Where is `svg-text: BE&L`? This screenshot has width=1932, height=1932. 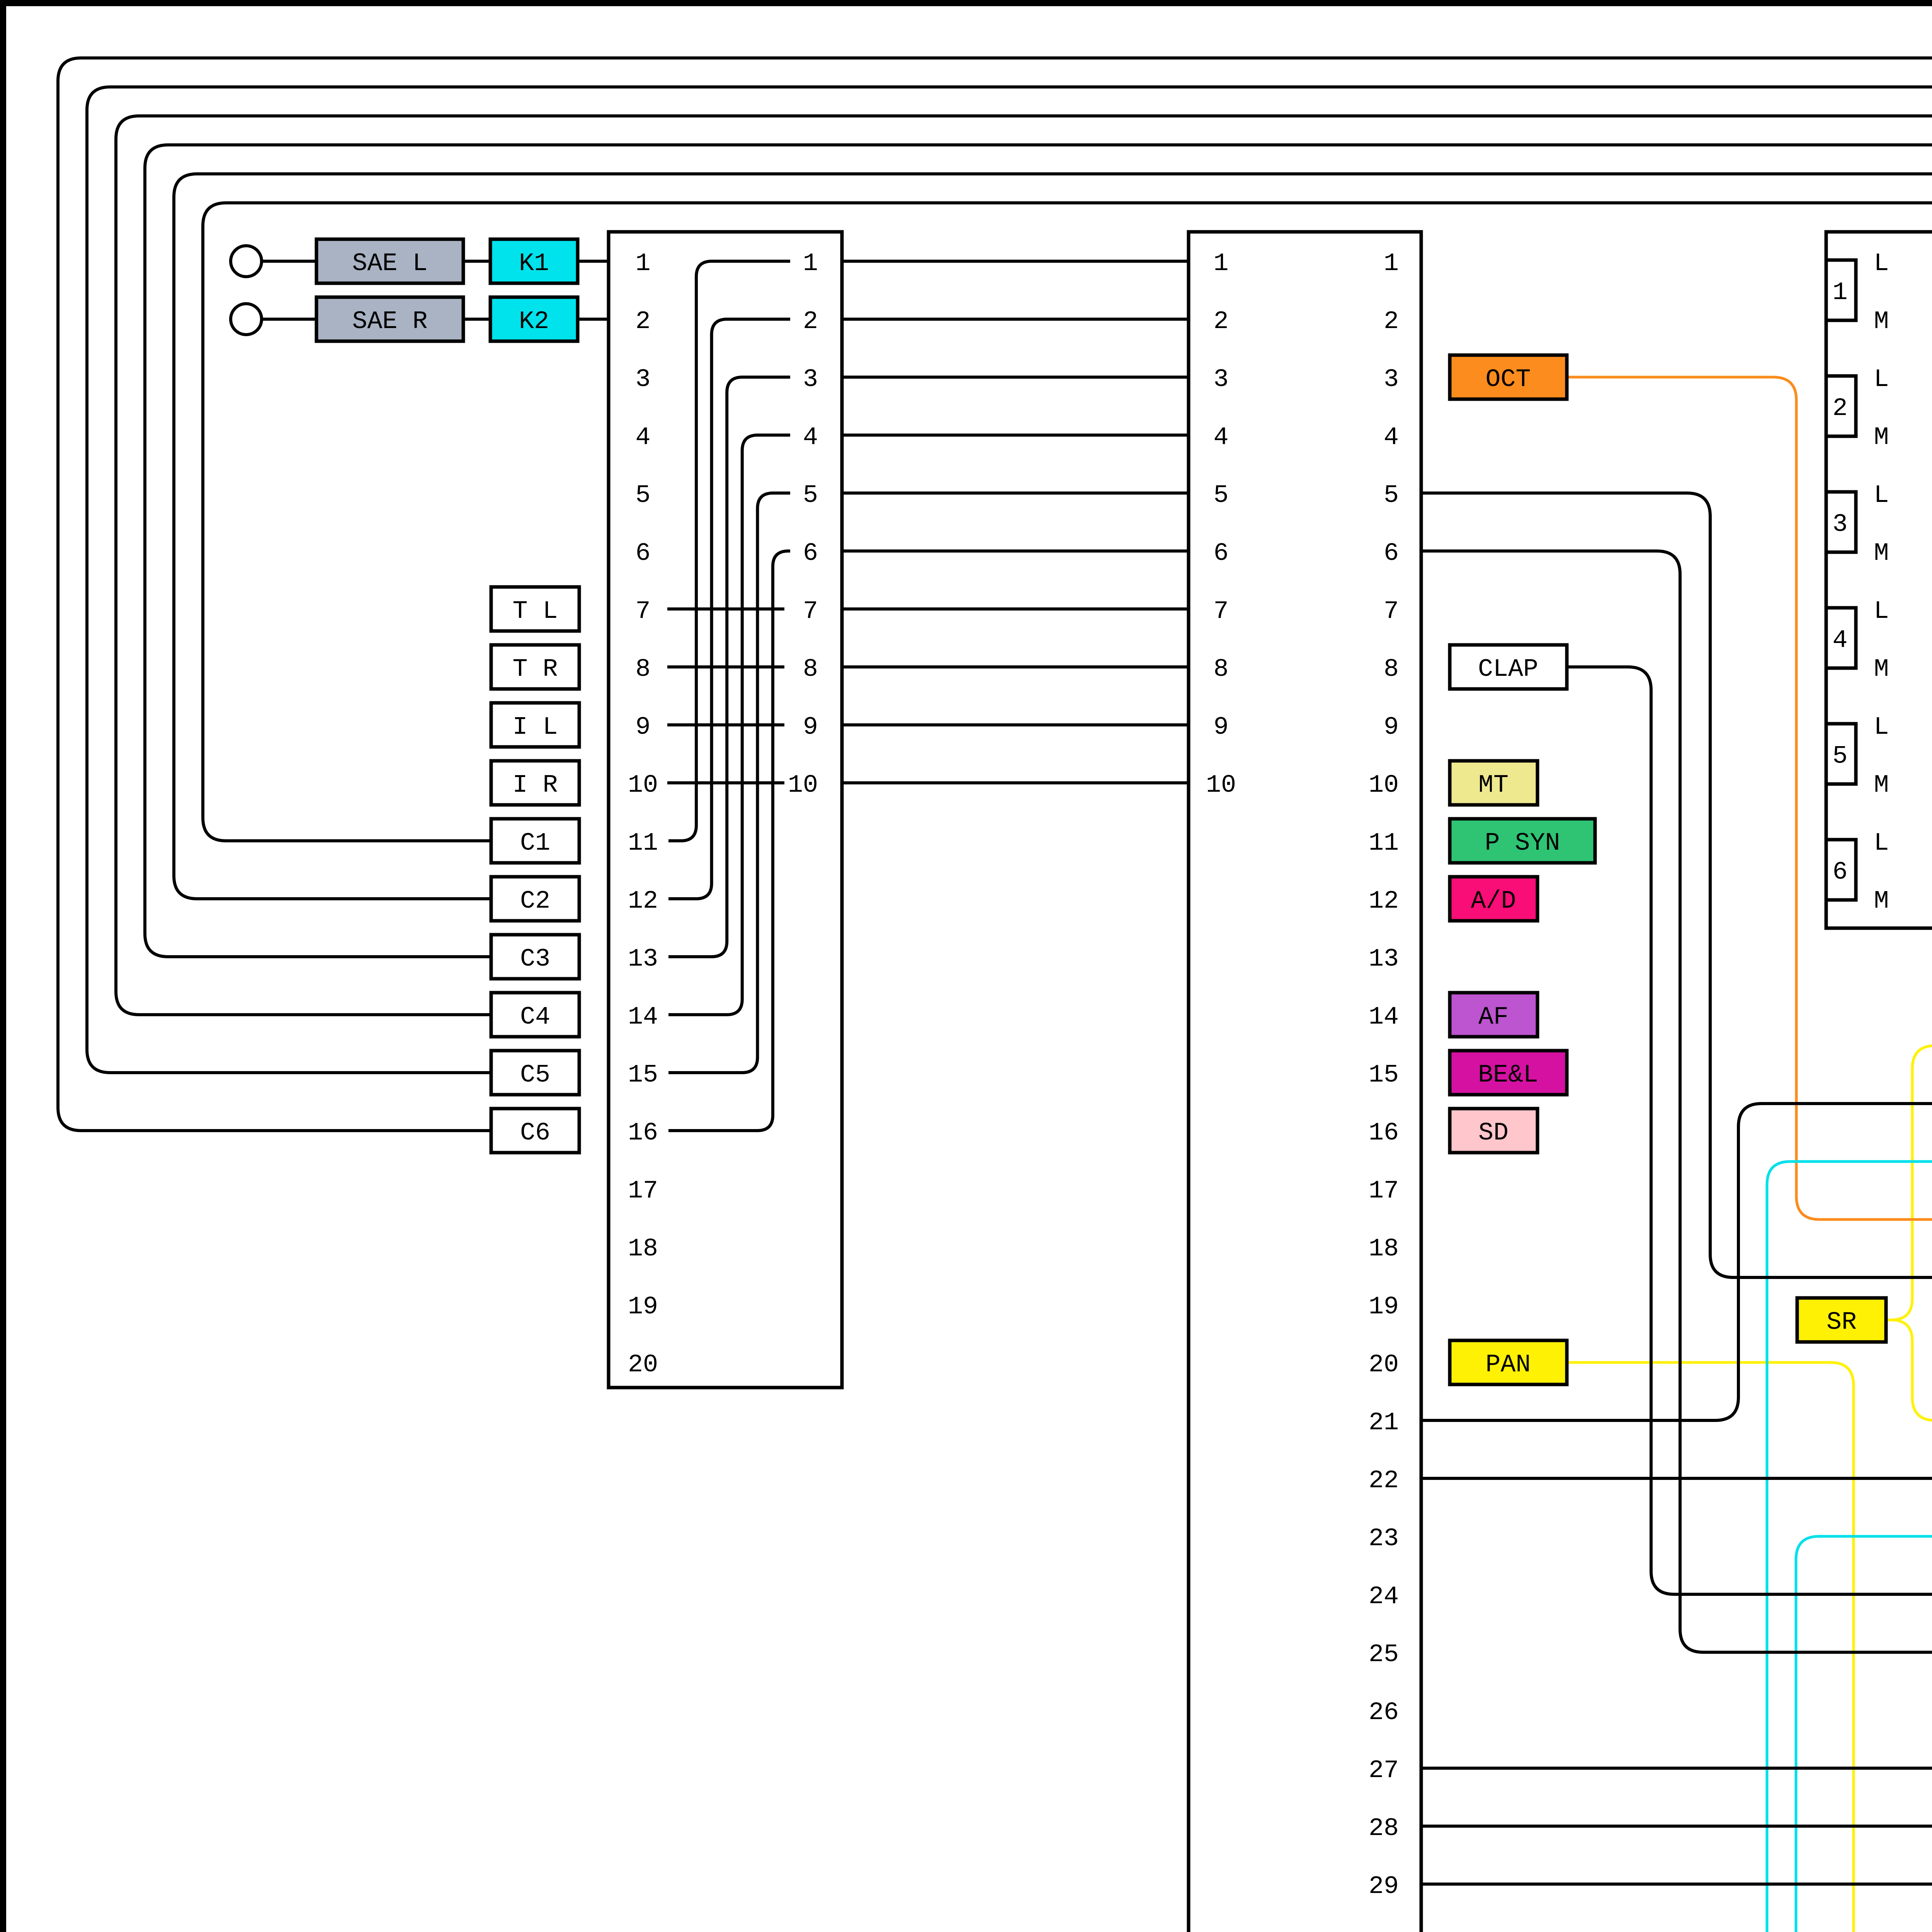
svg-text: BE&L is located at coordinates (1508, 1075).